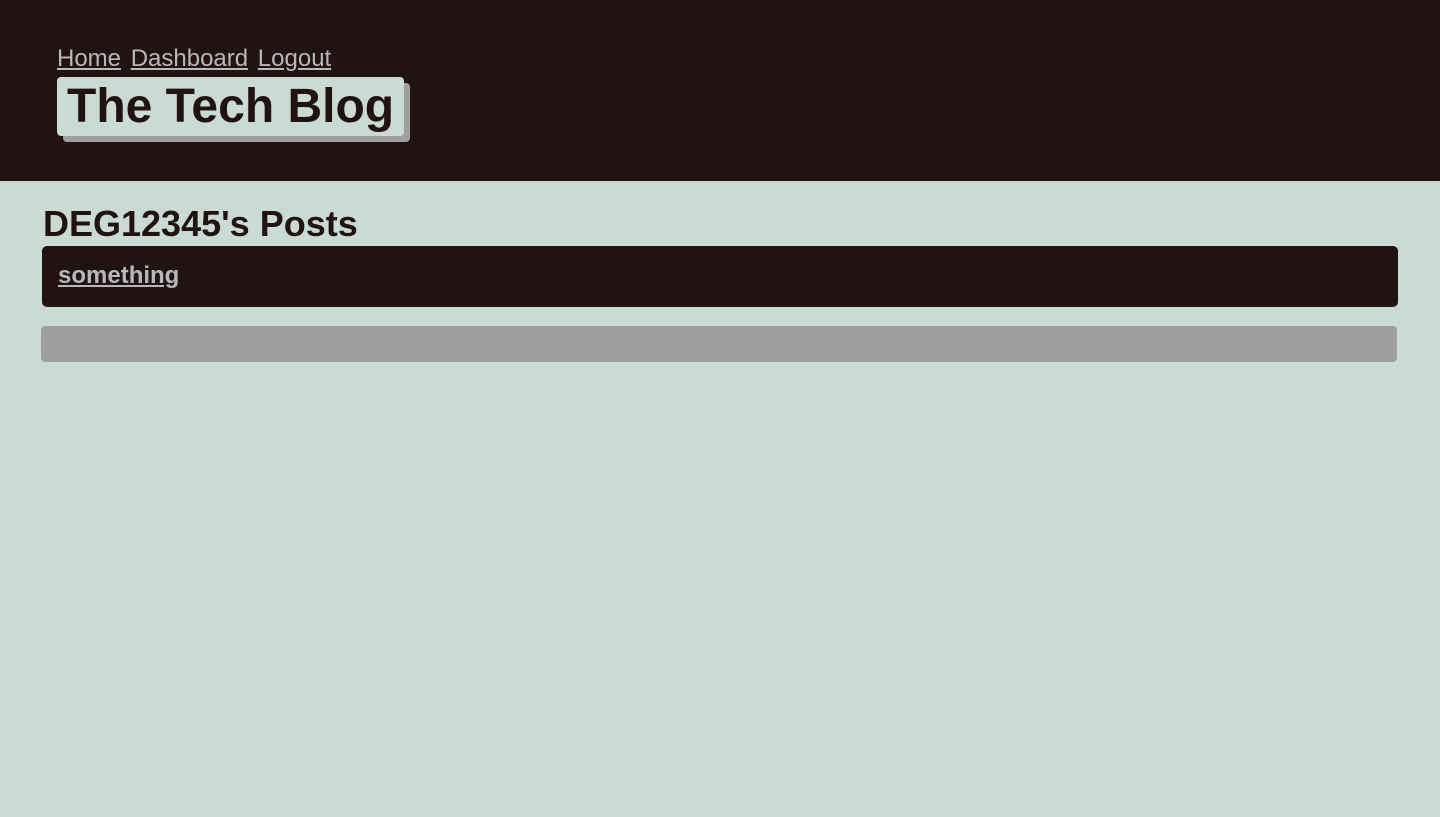  I want to click on site-title-block: The Tech Blog, so click(233, 109).